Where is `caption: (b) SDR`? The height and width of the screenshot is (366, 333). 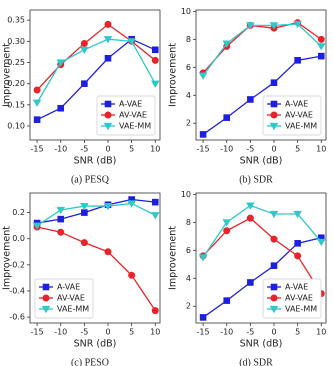 caption: (b) SDR is located at coordinates (256, 179).